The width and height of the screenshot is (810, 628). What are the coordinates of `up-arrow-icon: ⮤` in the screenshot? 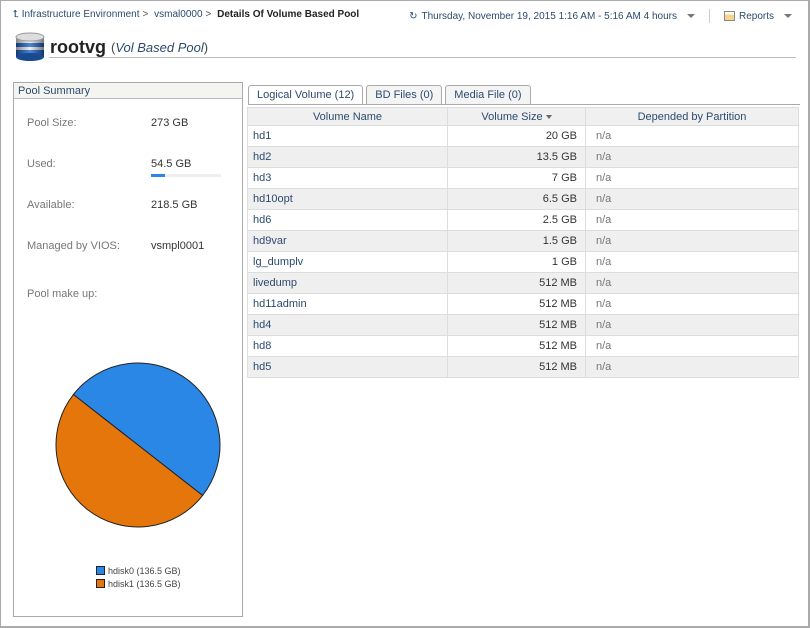 It's located at (16, 14).